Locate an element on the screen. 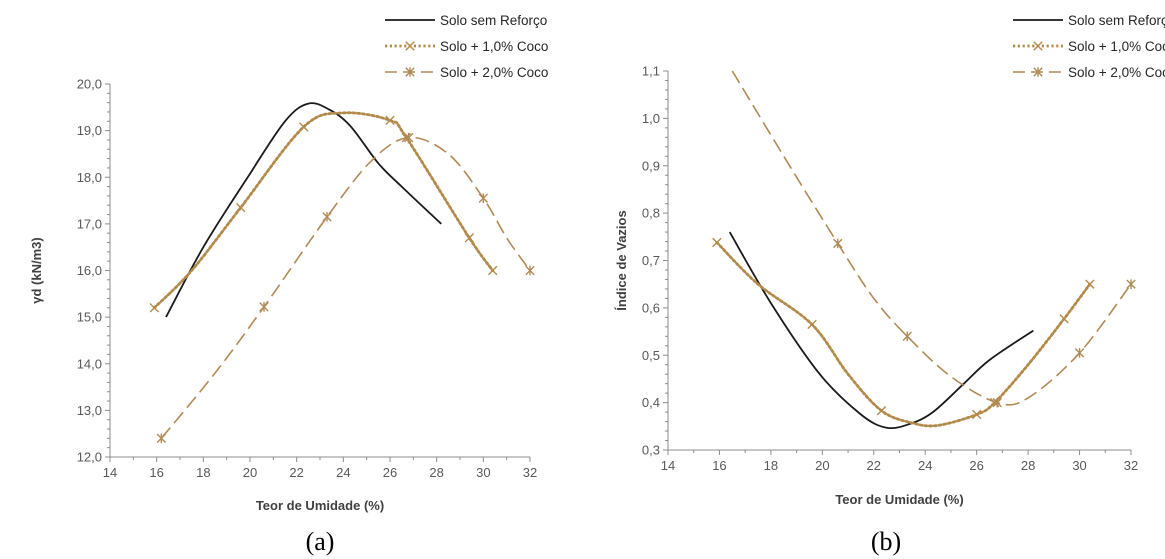 The image size is (1165, 559). y-tick-label: 1,0 is located at coordinates (651, 118).